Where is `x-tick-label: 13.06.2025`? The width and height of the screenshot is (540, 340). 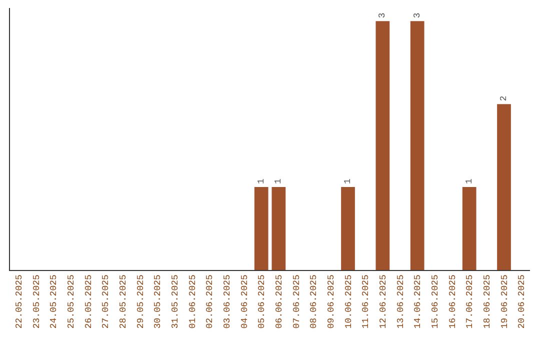
x-tick-label: 13.06.2025 is located at coordinates (401, 301).